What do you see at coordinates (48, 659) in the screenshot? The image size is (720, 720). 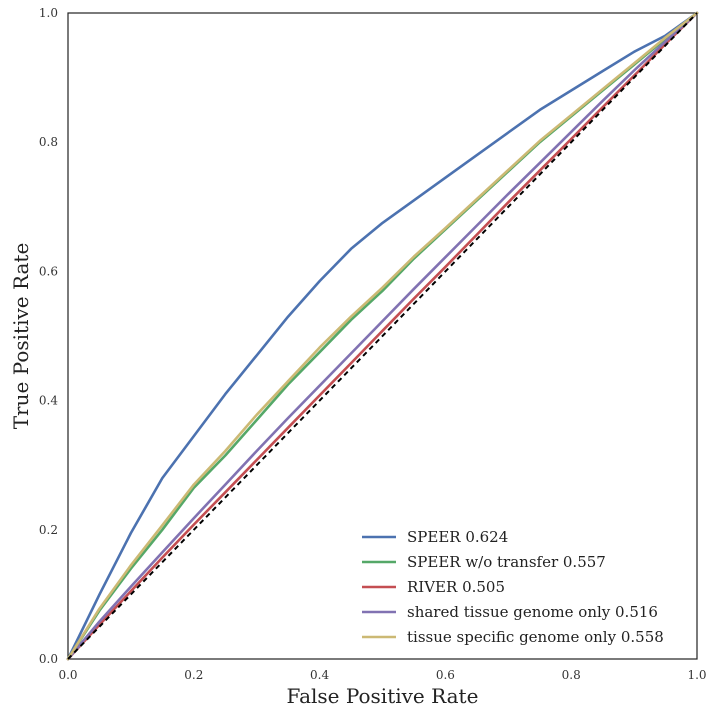 I see `y-tick-label: 0.0` at bounding box center [48, 659].